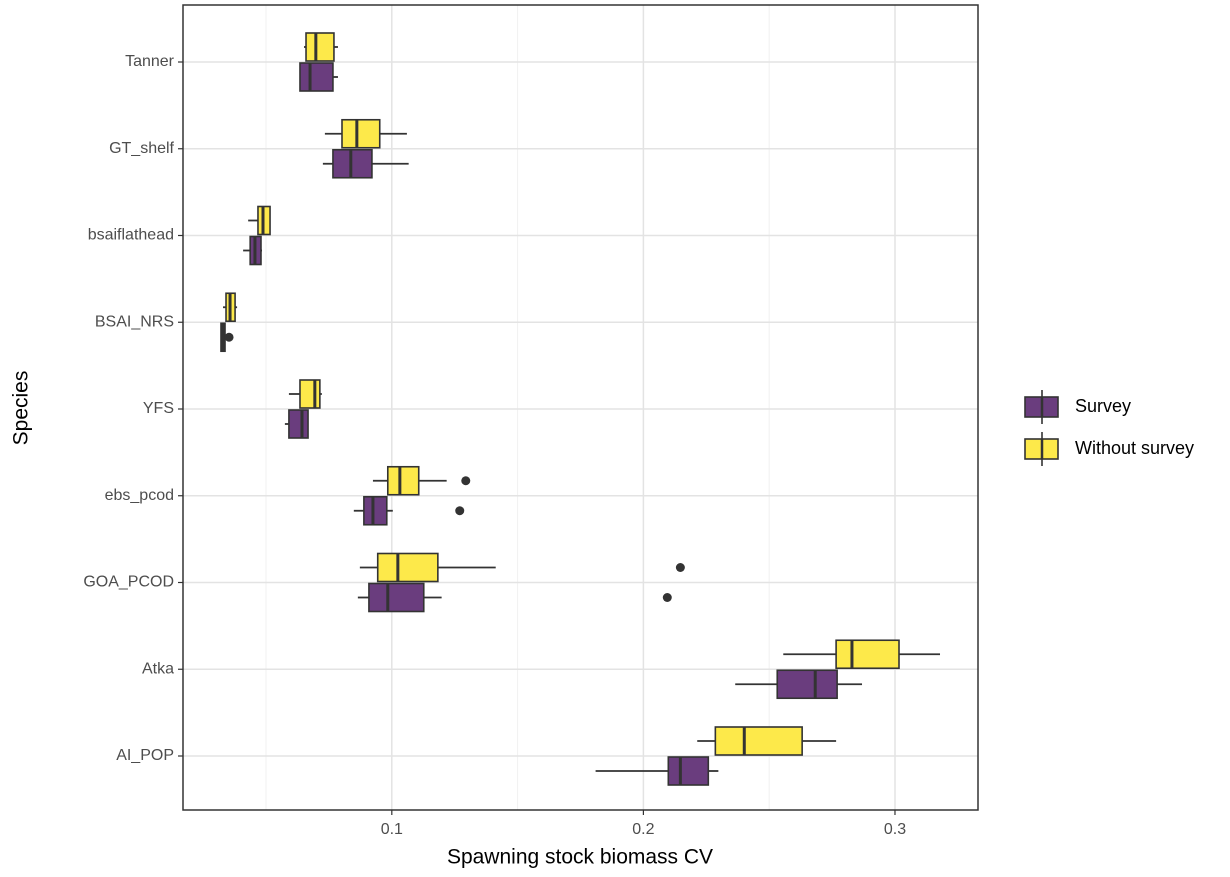  What do you see at coordinates (145, 755) in the screenshot?
I see `y-tick-label: AI_POP` at bounding box center [145, 755].